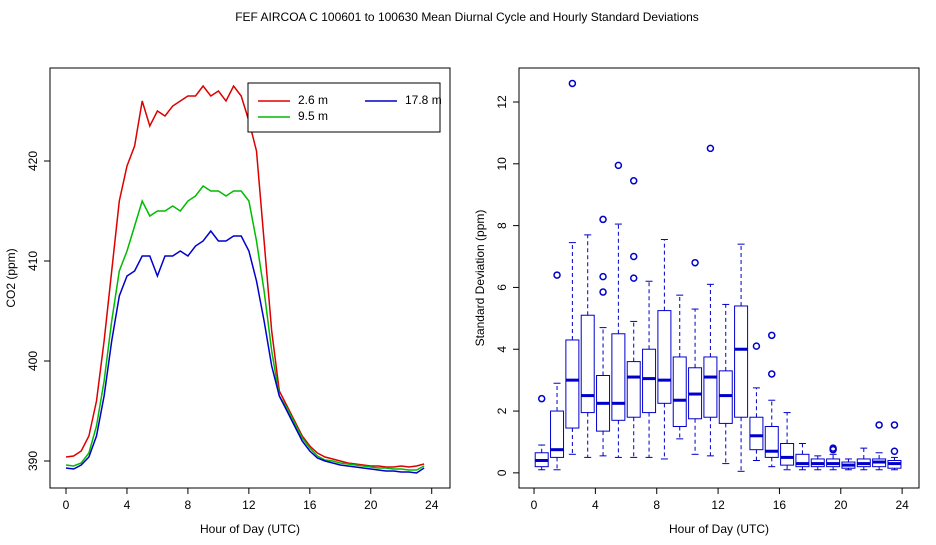  Describe the element at coordinates (502, 225) in the screenshot. I see `y-tick-label: 8` at that location.